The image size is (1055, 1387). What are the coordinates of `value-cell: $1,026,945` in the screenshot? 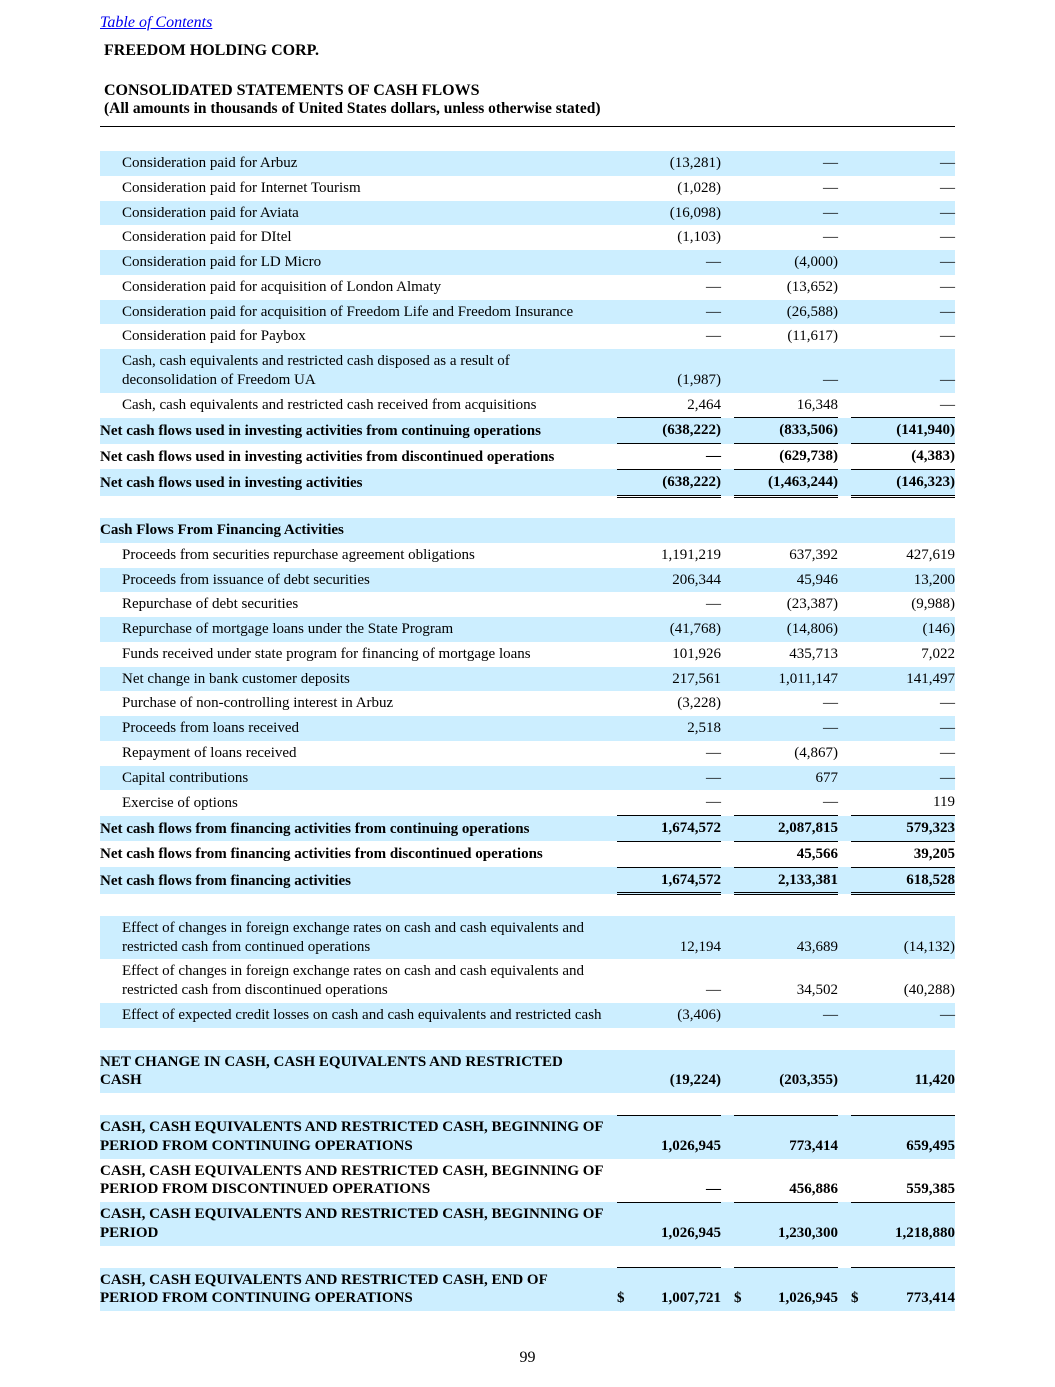 It's located at (786, 1298).